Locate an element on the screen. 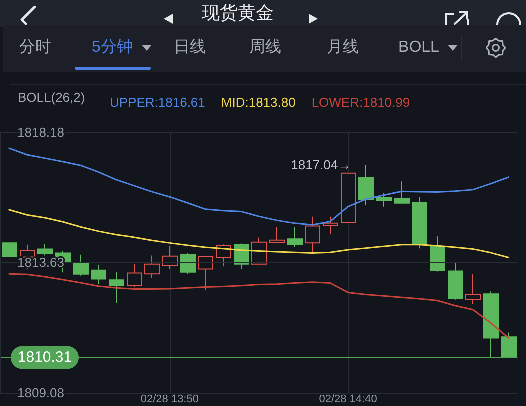 The image size is (526, 406). text: 日线 is located at coordinates (190, 48).